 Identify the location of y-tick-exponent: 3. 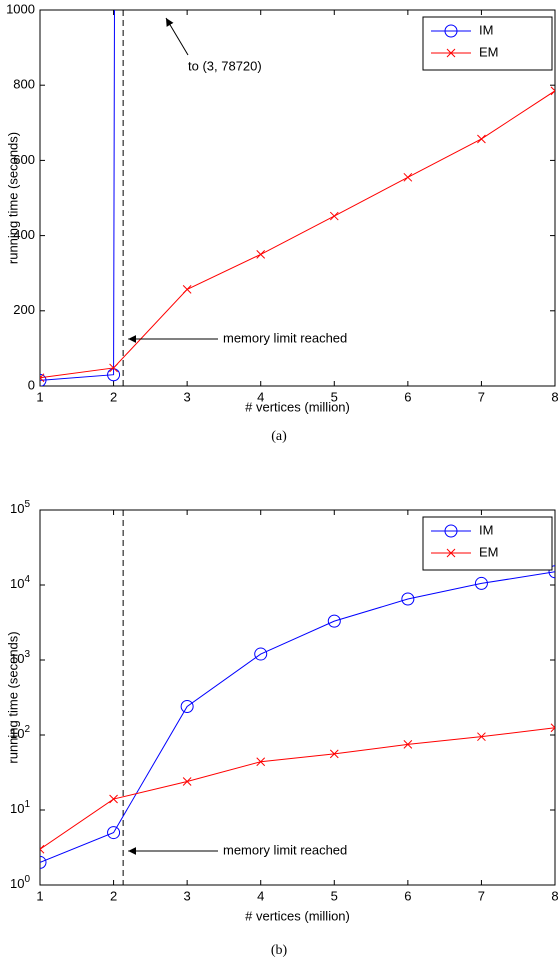
(27, 654).